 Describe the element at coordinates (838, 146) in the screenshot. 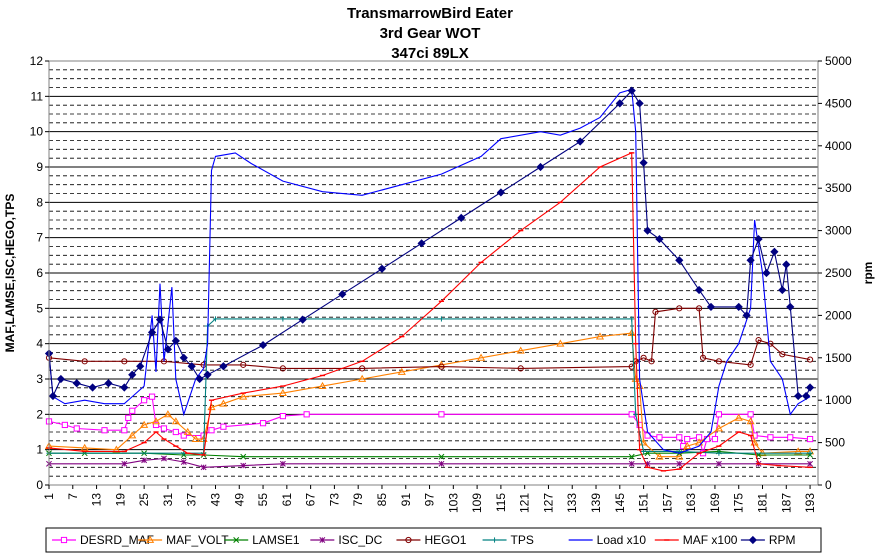

I see `right-tick-label: 4000` at that location.